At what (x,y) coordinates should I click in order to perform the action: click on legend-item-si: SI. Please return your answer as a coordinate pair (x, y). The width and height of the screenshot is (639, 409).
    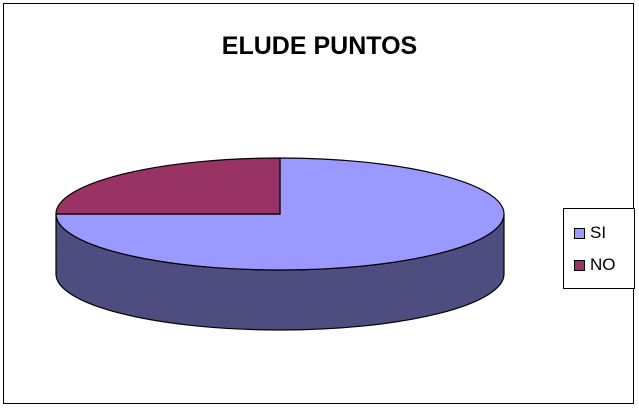
    Looking at the image, I should click on (590, 233).